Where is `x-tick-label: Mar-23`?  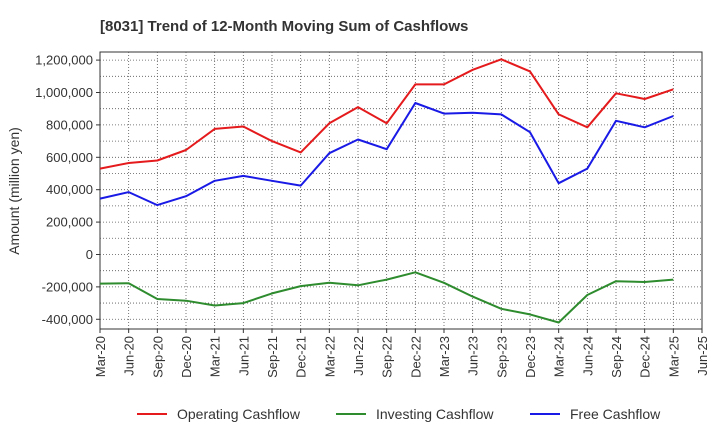 x-tick-label: Mar-23 is located at coordinates (444, 356).